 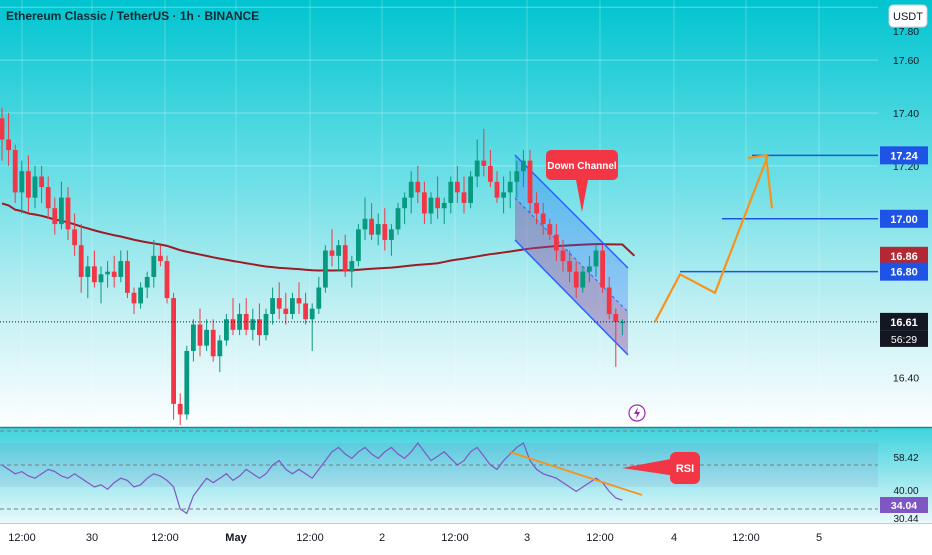 I want to click on time-tick-label: 2, so click(x=382, y=538).